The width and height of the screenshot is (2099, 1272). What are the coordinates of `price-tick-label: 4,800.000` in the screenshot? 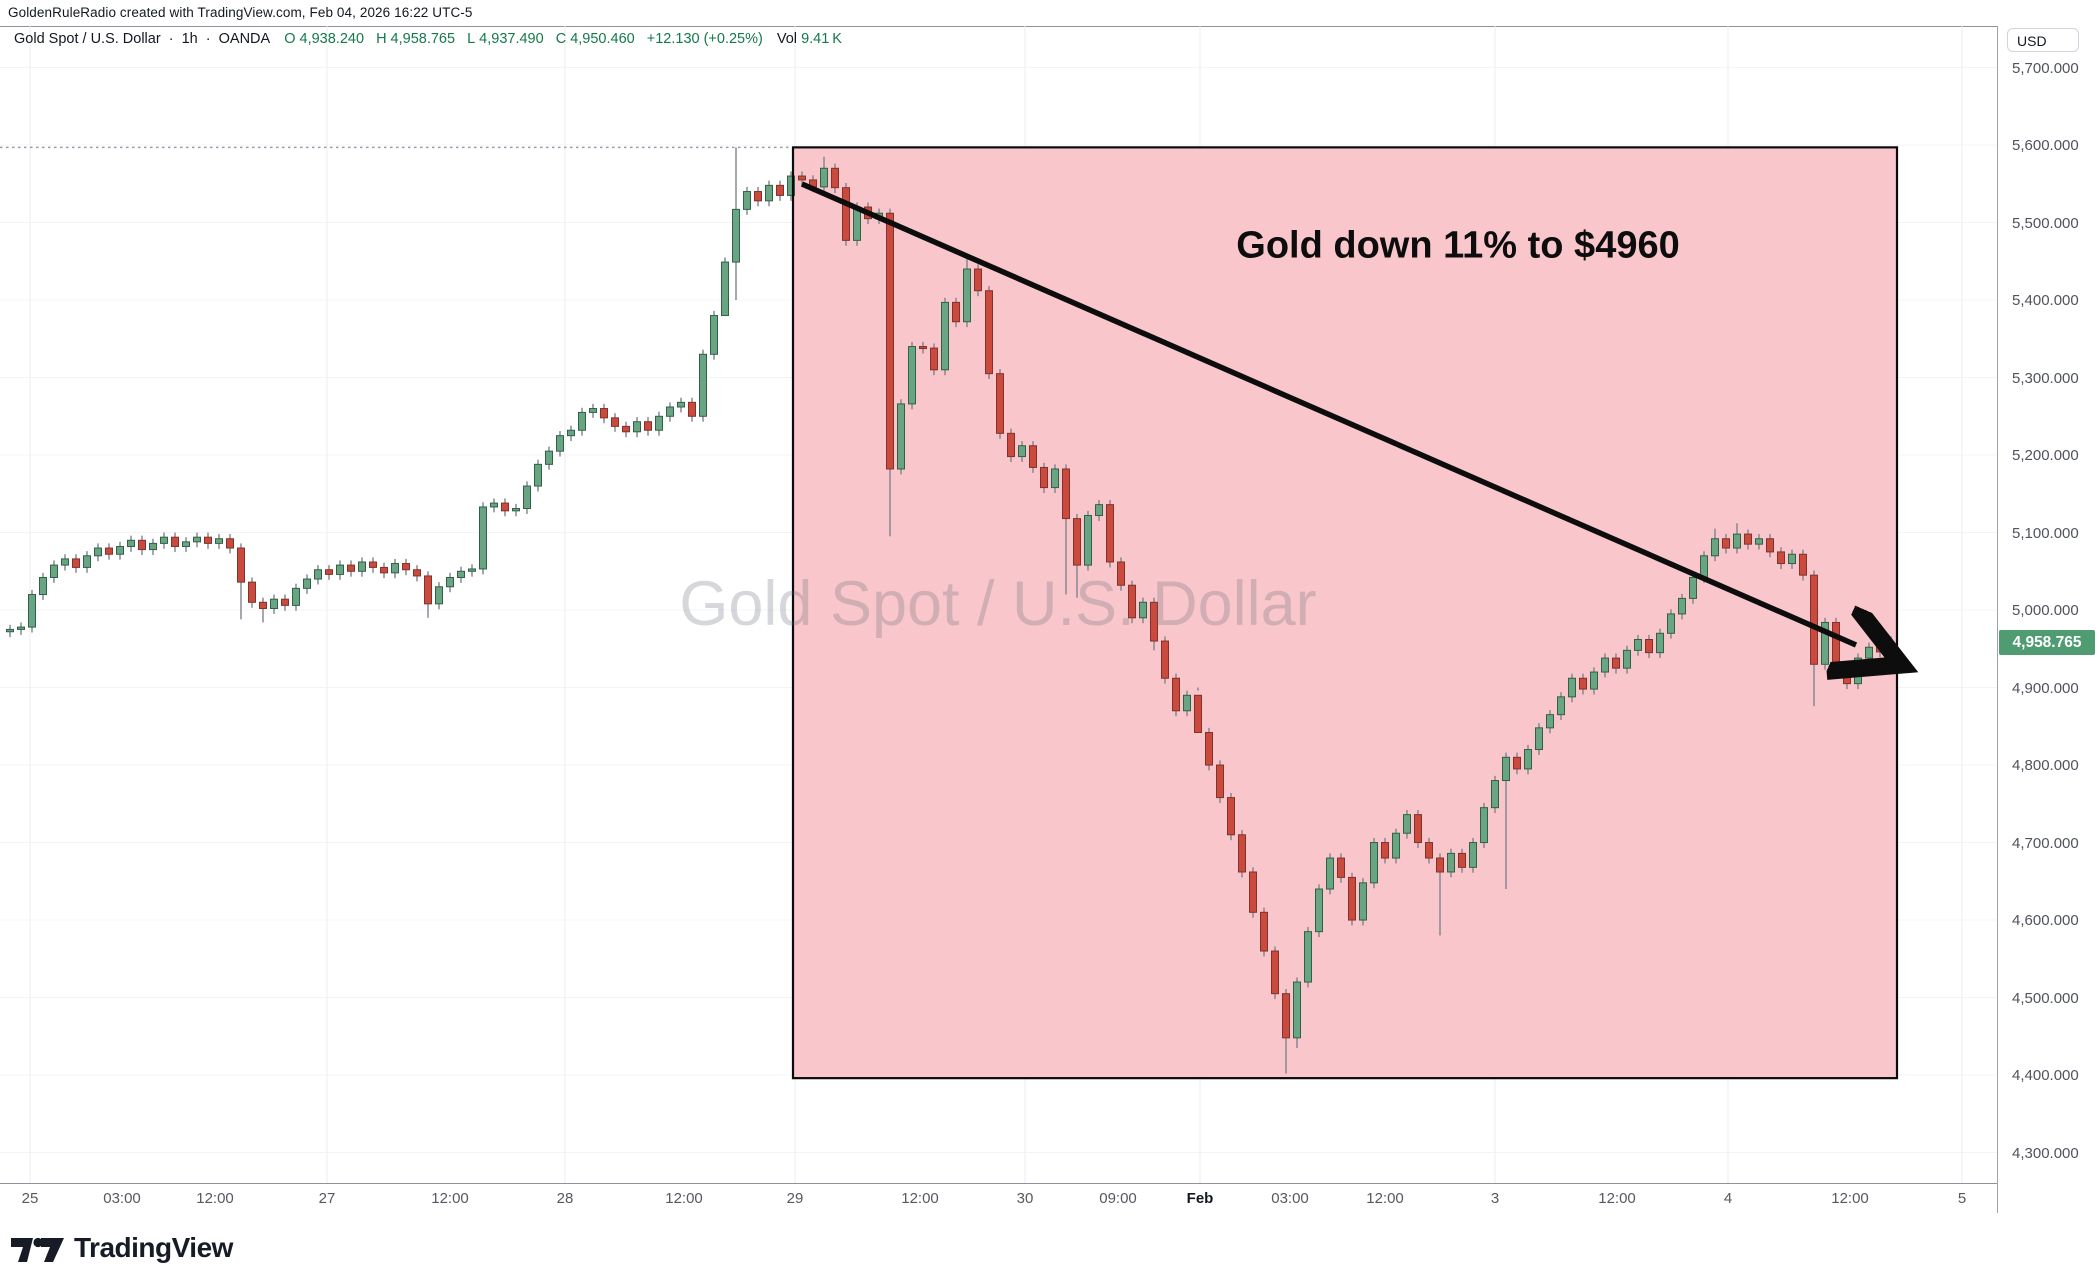 It's located at (2045, 766).